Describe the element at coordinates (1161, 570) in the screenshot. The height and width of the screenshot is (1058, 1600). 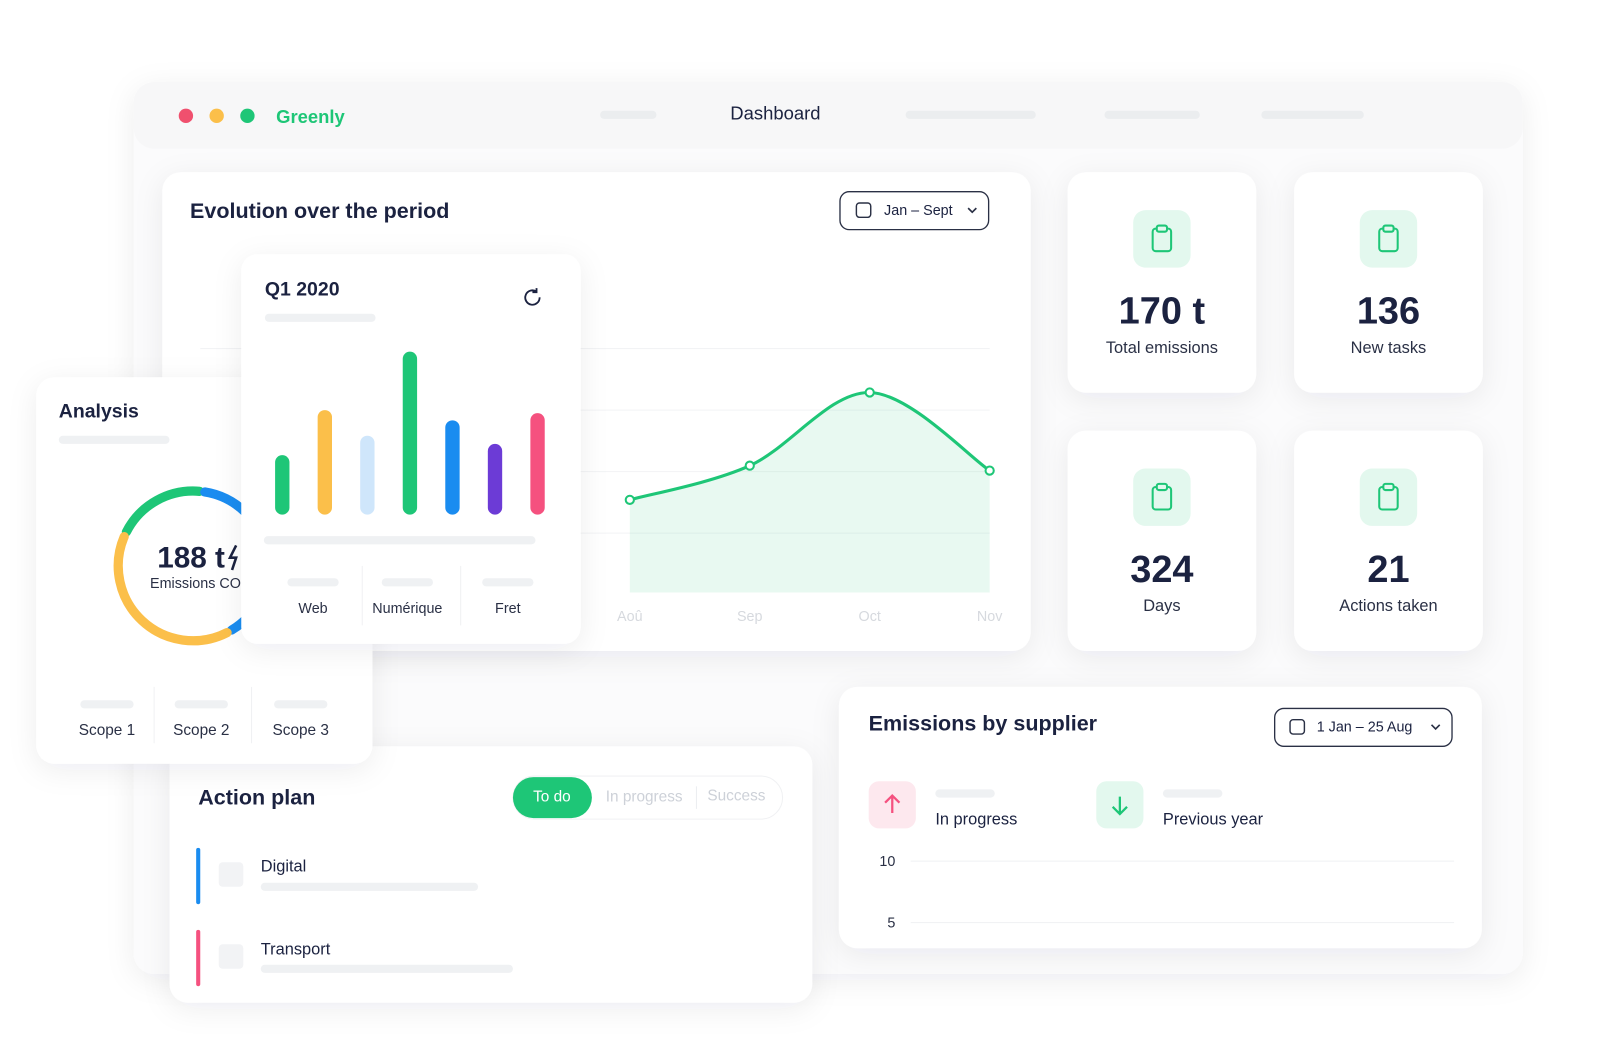
I see `stat-value: 324` at that location.